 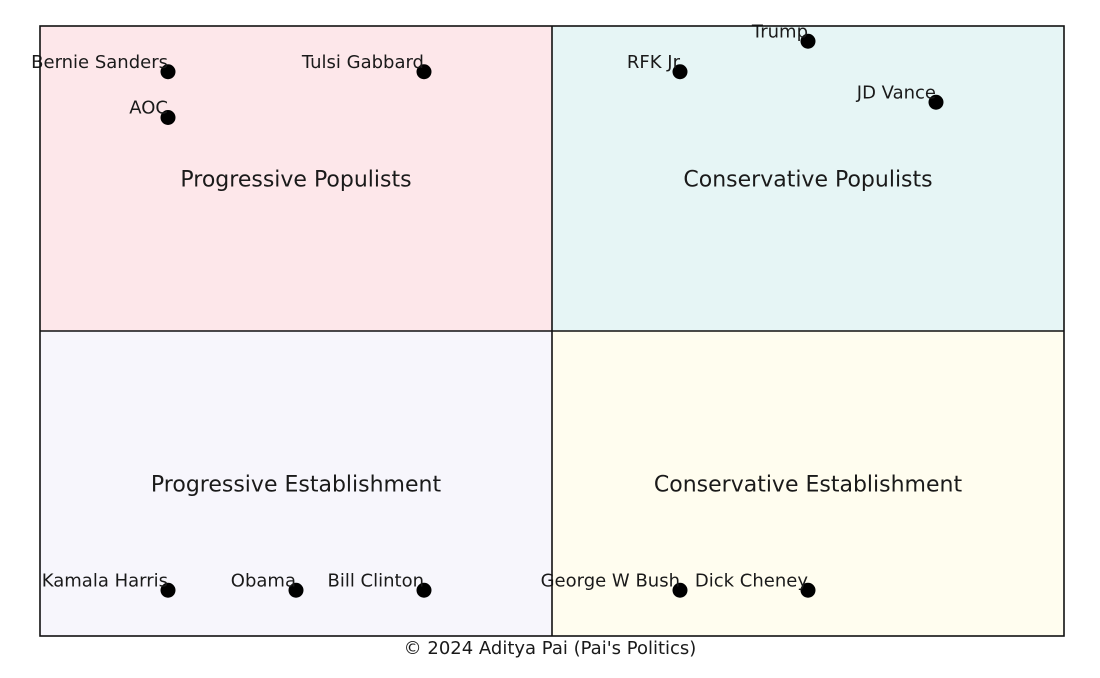 What do you see at coordinates (680, 72) in the screenshot?
I see `point-rfk-jr` at bounding box center [680, 72].